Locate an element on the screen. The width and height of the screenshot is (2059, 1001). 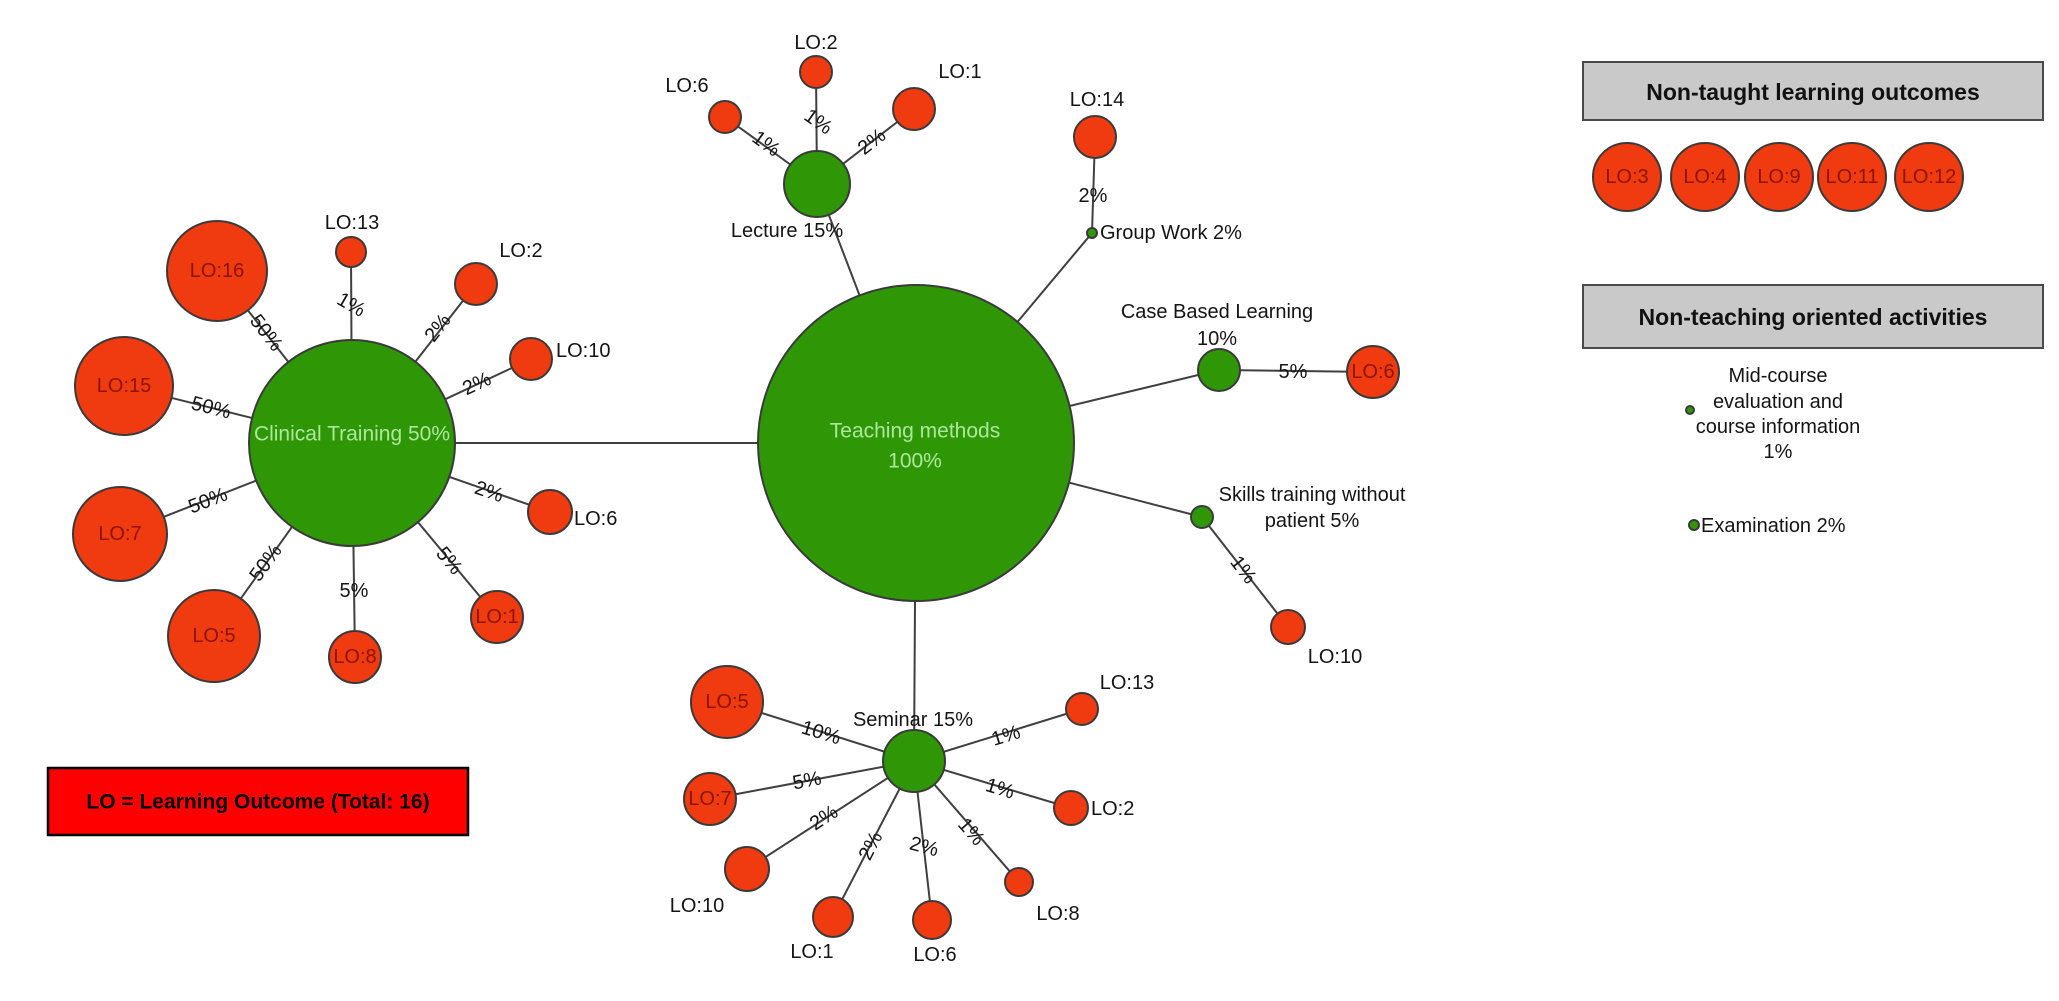
seminar-node is located at coordinates (914, 761).